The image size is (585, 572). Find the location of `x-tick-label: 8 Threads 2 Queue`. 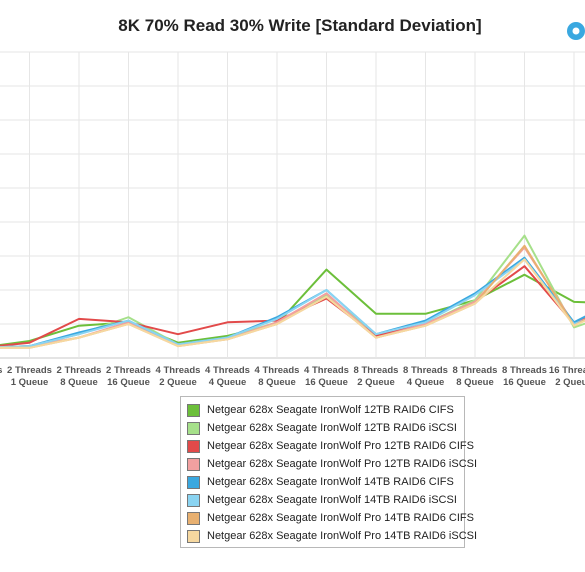

x-tick-label: 8 Threads 2 Queue is located at coordinates (376, 376).